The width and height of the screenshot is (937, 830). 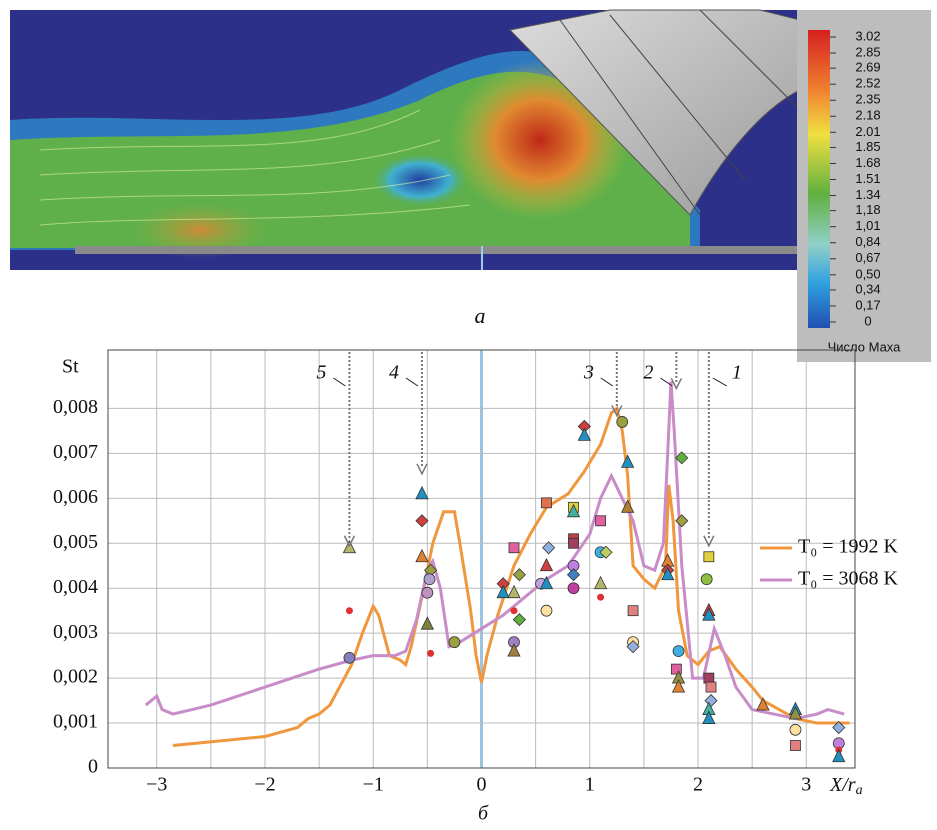 I want to click on y-tick-label: 0,007, so click(x=75, y=452).